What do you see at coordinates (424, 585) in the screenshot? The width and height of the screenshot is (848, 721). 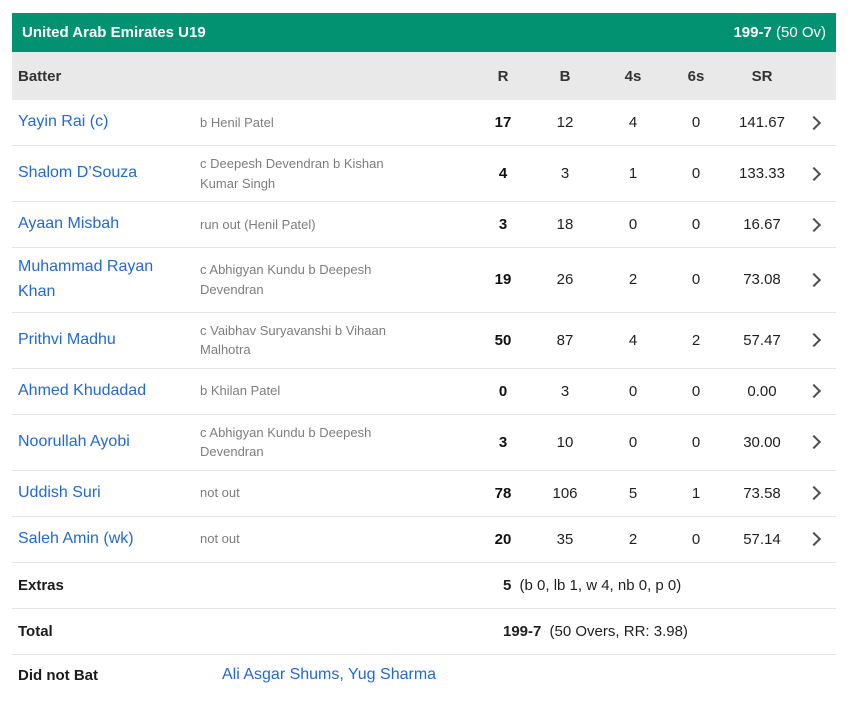 I see `extras-row: Extras 5 (b 0, lb 1, w 4, nb 0, p 0)` at bounding box center [424, 585].